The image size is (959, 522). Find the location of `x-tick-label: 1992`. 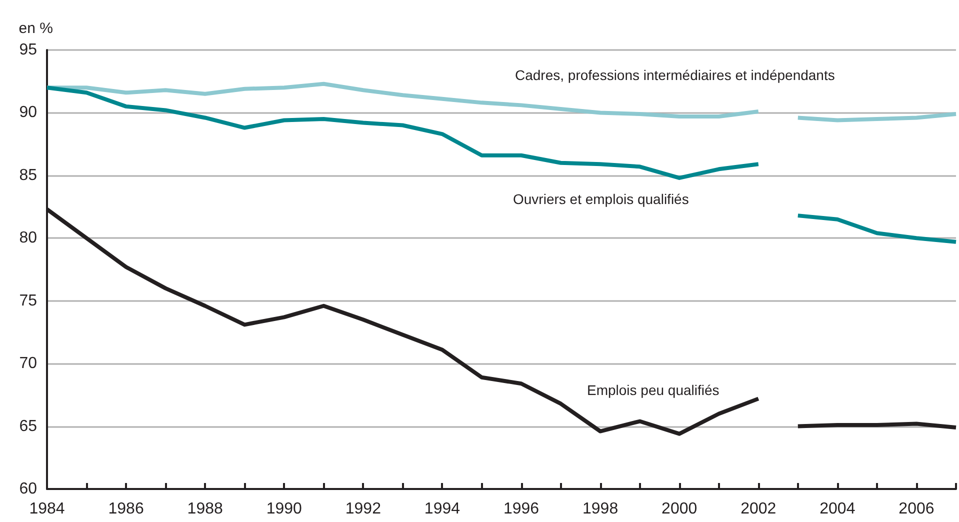

x-tick-label: 1992 is located at coordinates (363, 509).